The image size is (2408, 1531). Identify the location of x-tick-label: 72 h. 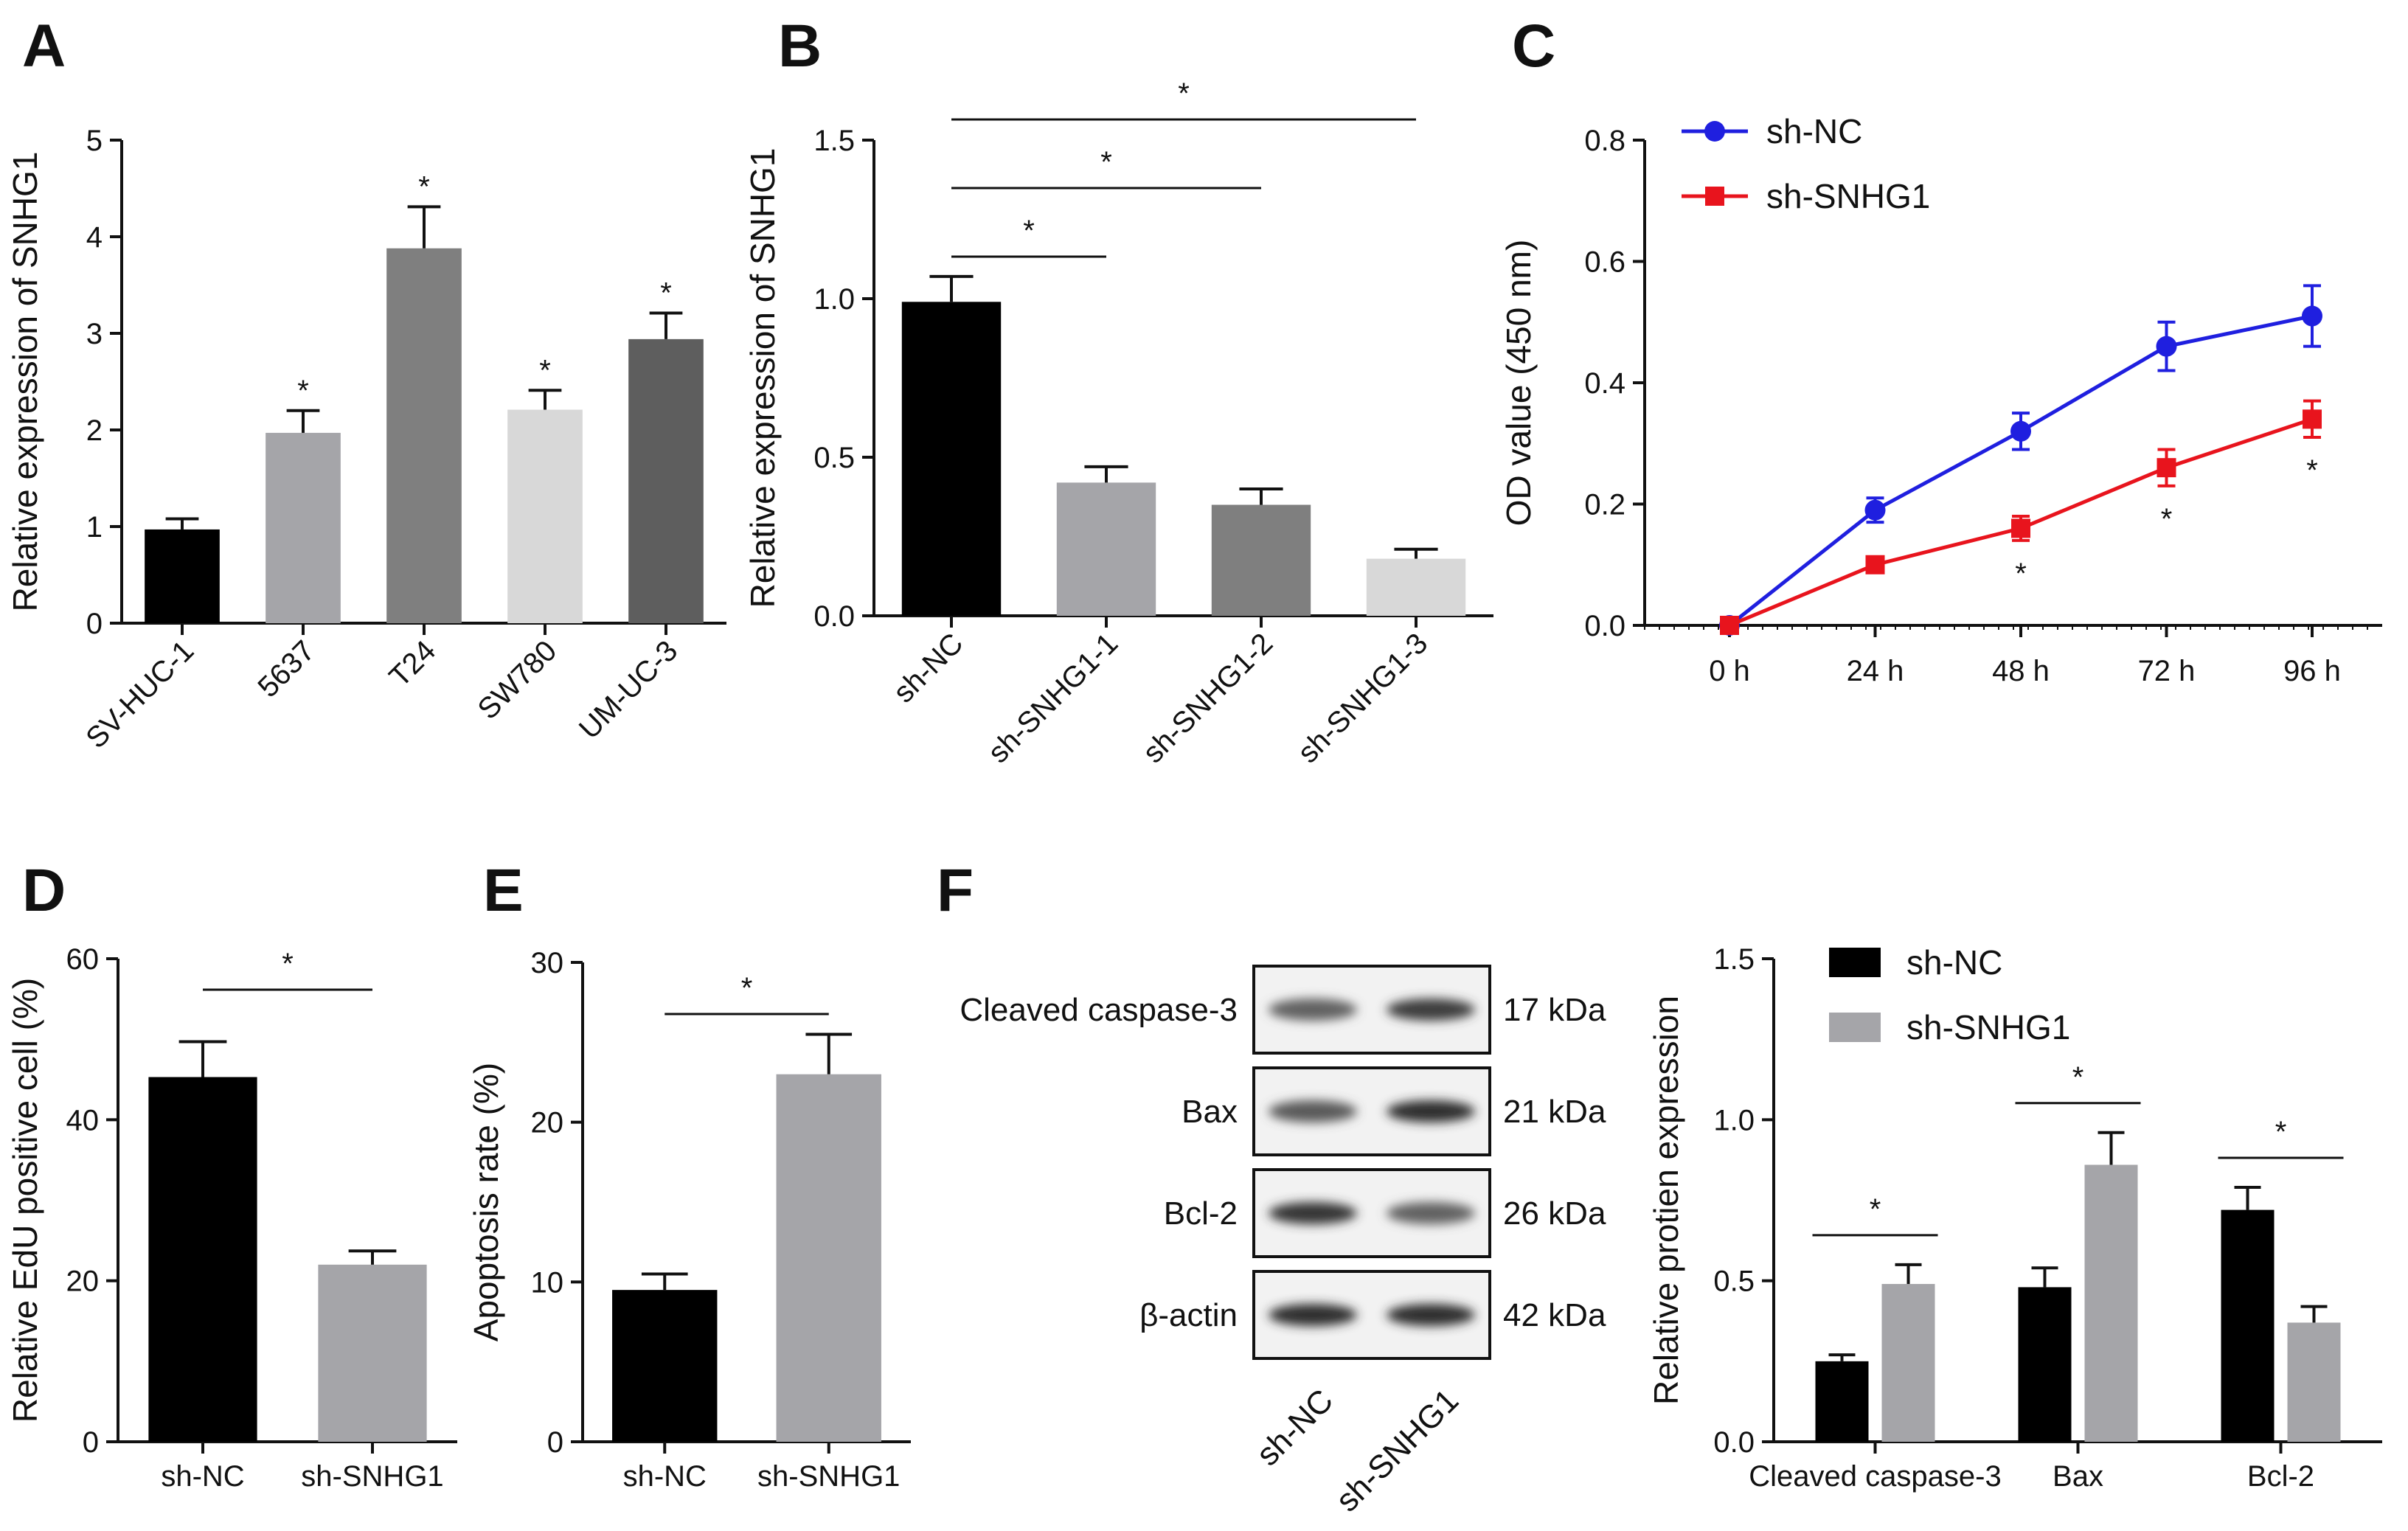
(2167, 671).